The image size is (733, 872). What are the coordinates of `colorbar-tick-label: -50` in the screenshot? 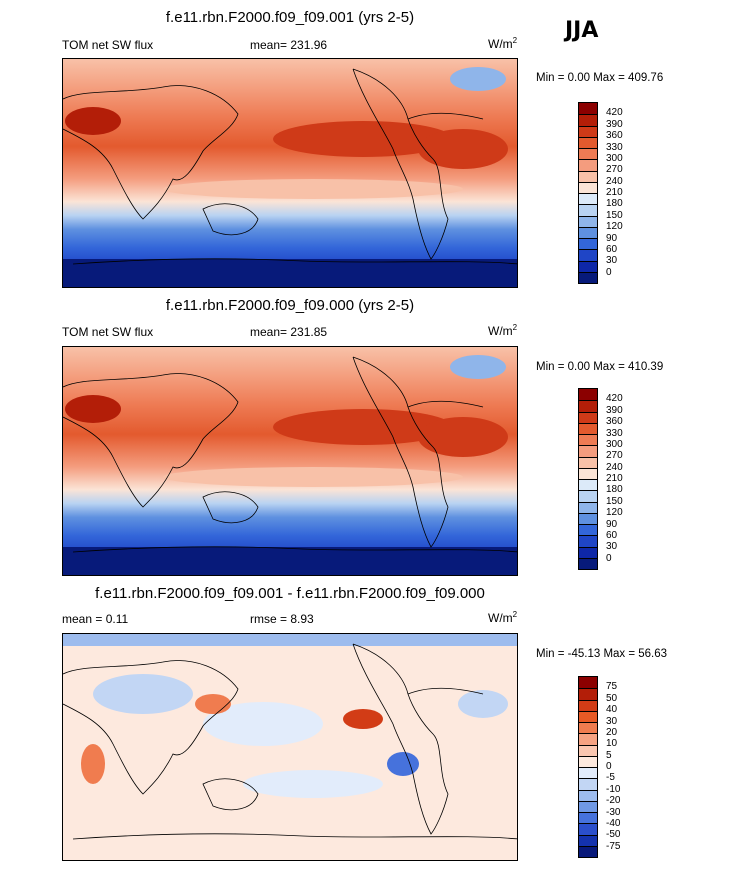 It's located at (613, 835).